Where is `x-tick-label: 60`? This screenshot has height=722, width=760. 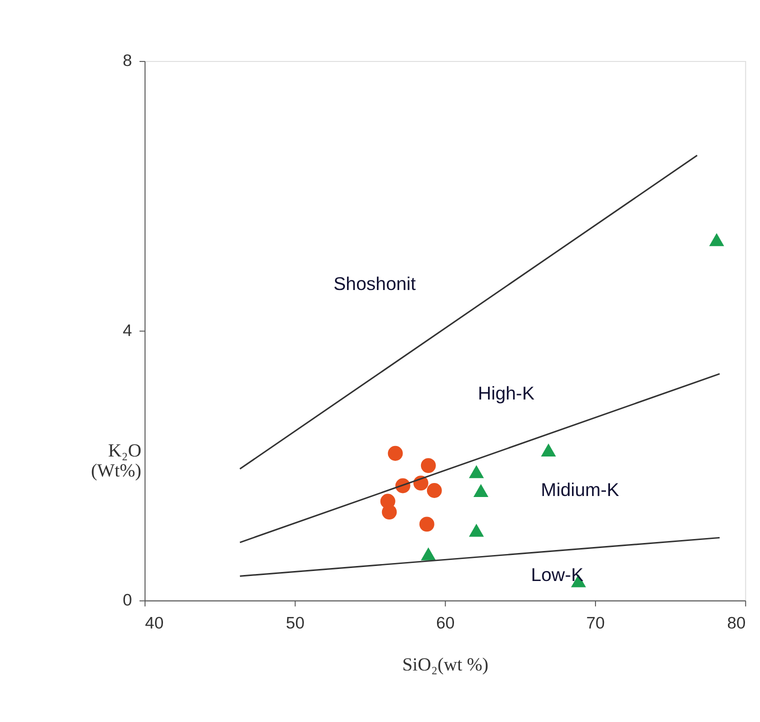
x-tick-label: 60 is located at coordinates (445, 623).